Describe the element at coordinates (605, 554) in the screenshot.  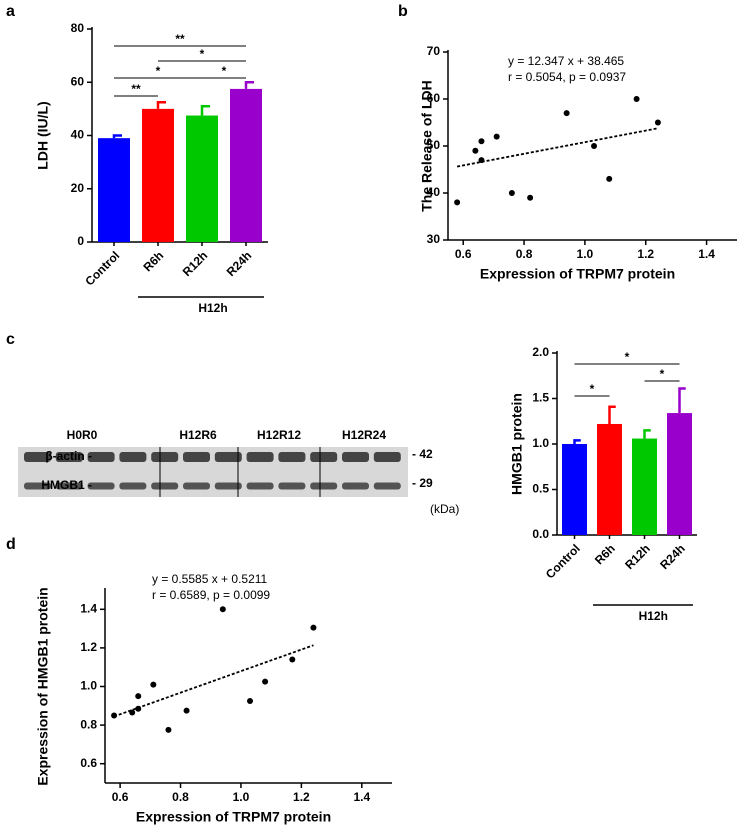
I see `x-tick-label: R6h` at that location.